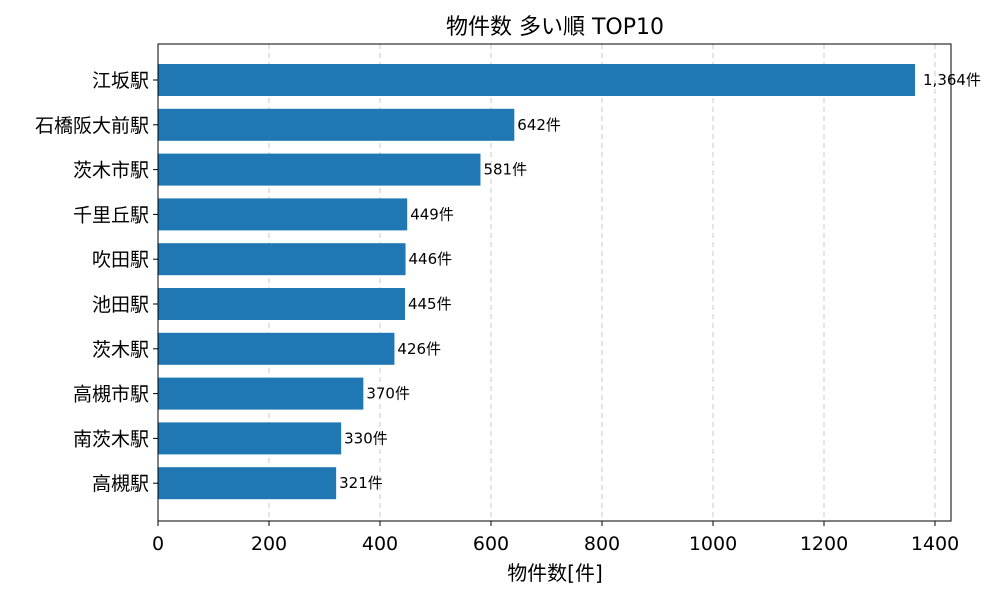  What do you see at coordinates (824, 544) in the screenshot?
I see `x-tick-label: 1200` at bounding box center [824, 544].